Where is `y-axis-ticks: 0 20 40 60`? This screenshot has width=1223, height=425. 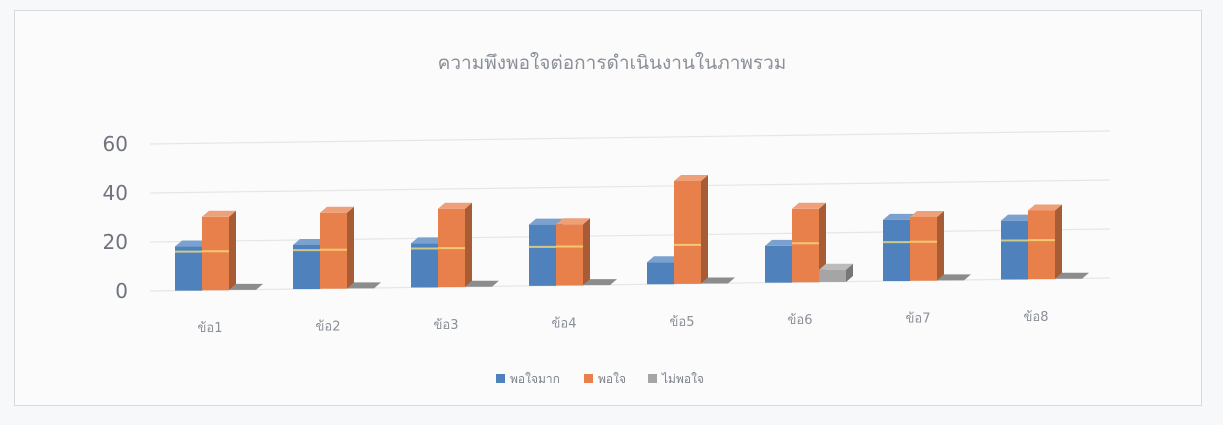 y-axis-ticks: 0 20 40 60 is located at coordinates (115, 217).